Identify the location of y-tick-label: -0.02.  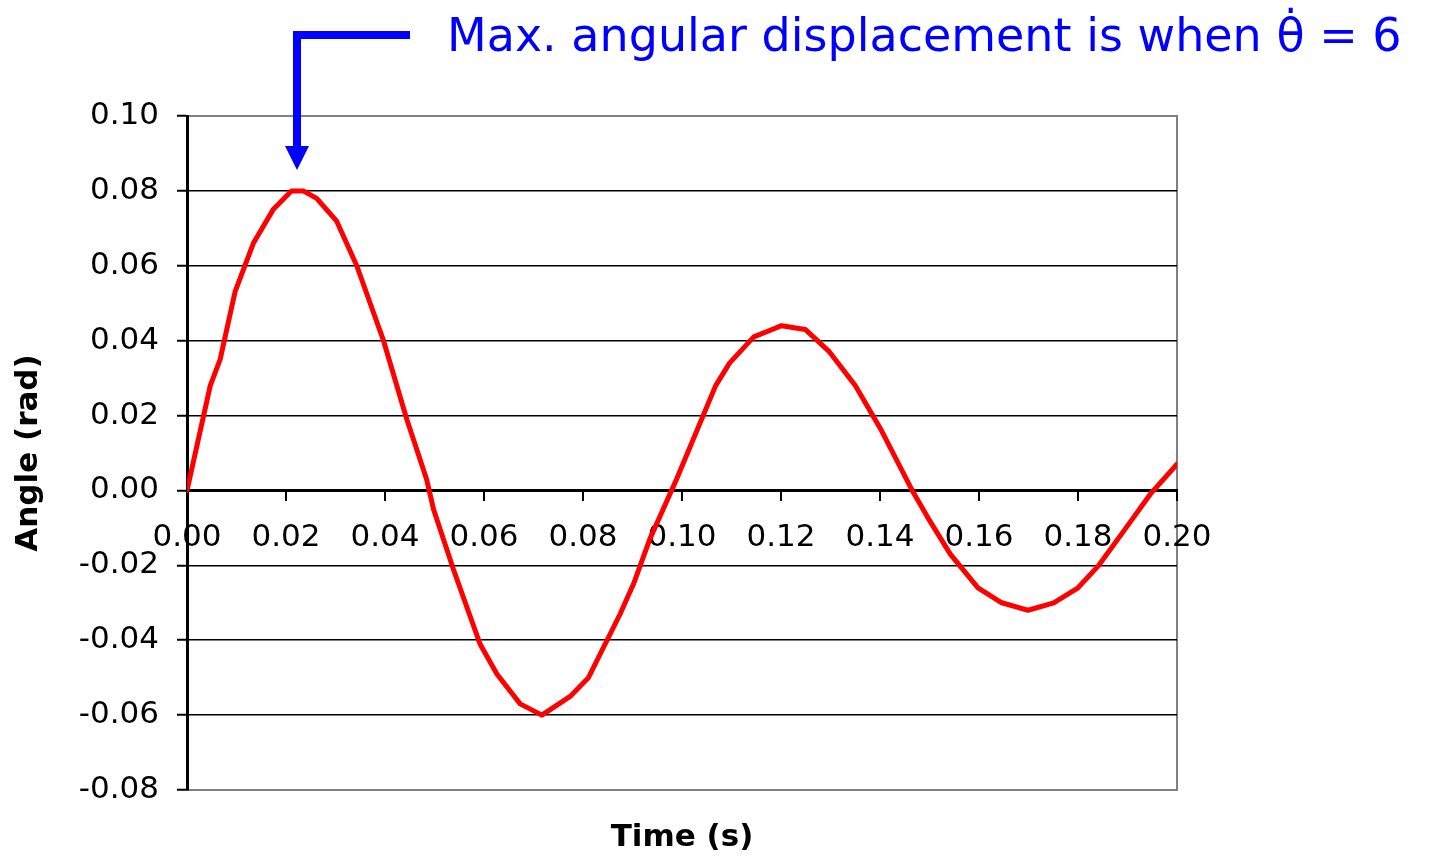
(118, 562).